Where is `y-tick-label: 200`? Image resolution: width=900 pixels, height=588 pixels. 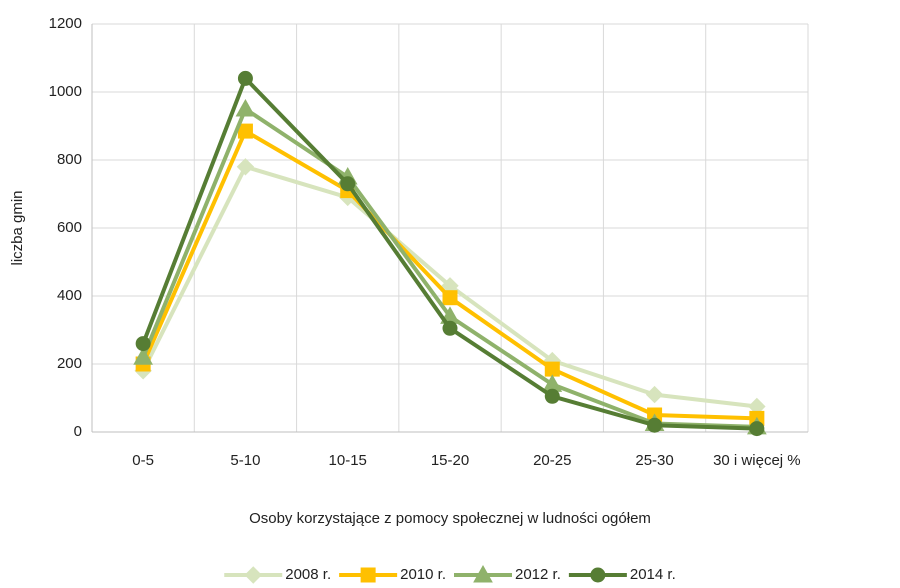
y-tick-label: 200 is located at coordinates (69, 363).